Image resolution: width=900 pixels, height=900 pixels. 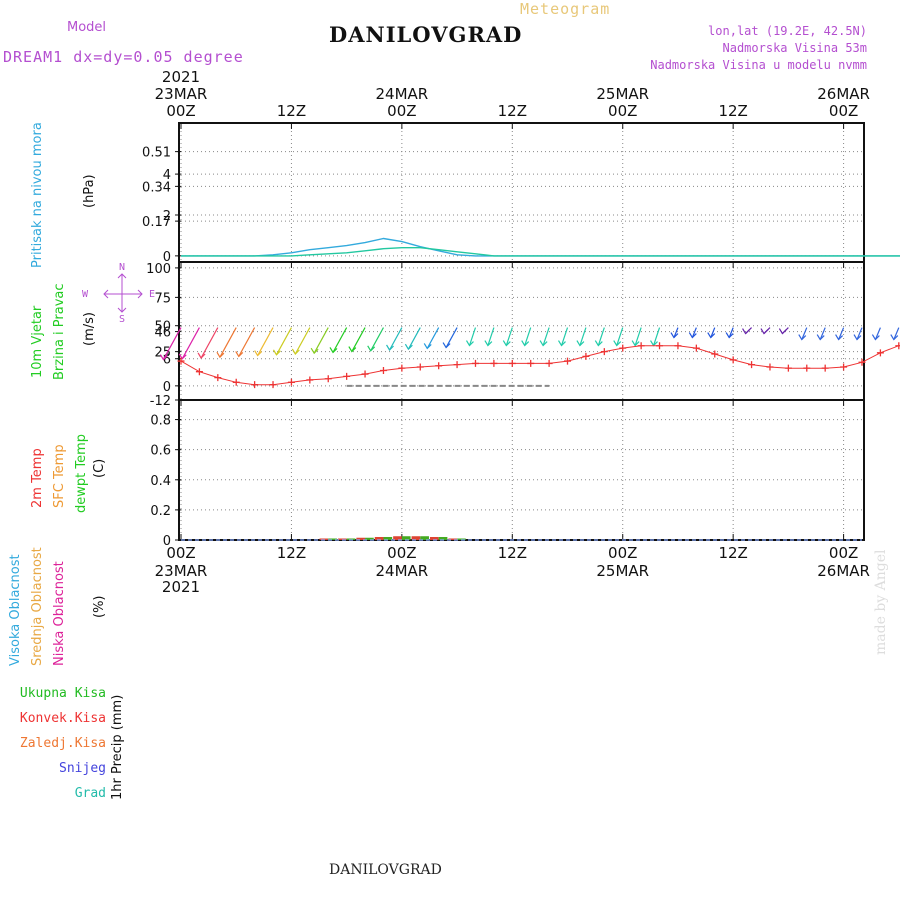 What do you see at coordinates (181, 94) in the screenshot?
I see `top-date-label: 23MAR` at bounding box center [181, 94].